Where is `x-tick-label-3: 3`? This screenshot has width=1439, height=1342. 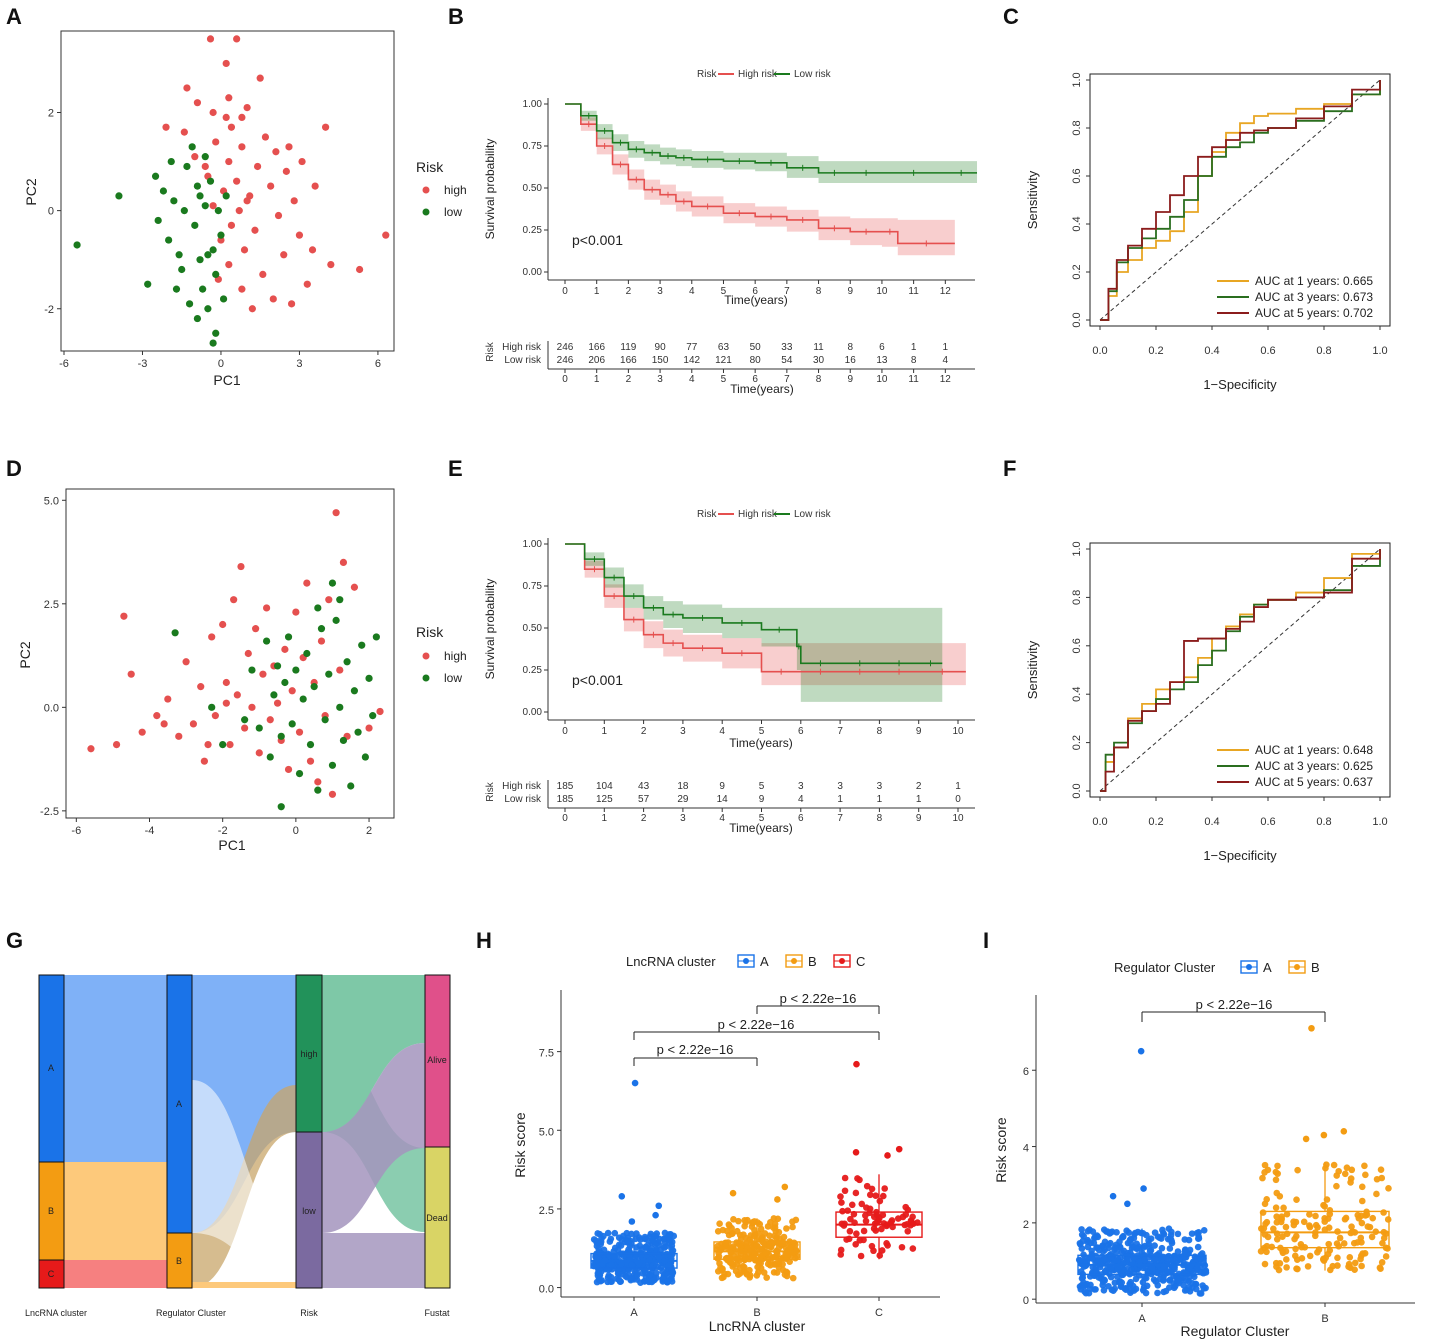 x-tick-label-3: 3 is located at coordinates (299, 364).